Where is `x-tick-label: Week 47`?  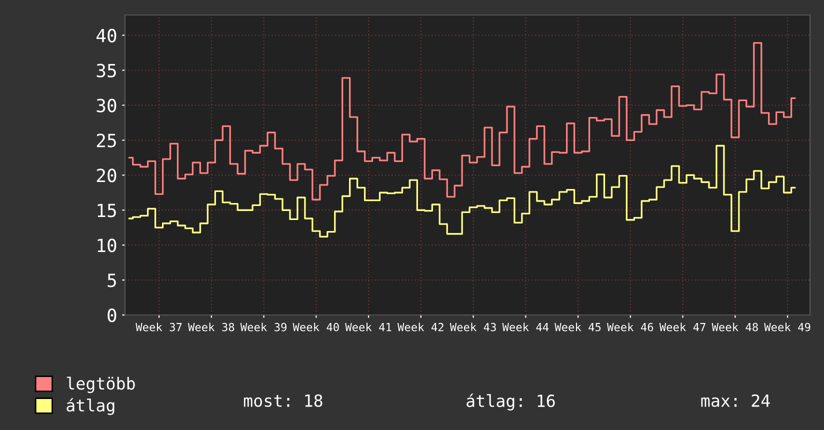
x-tick-label: Week 47 is located at coordinates (682, 327).